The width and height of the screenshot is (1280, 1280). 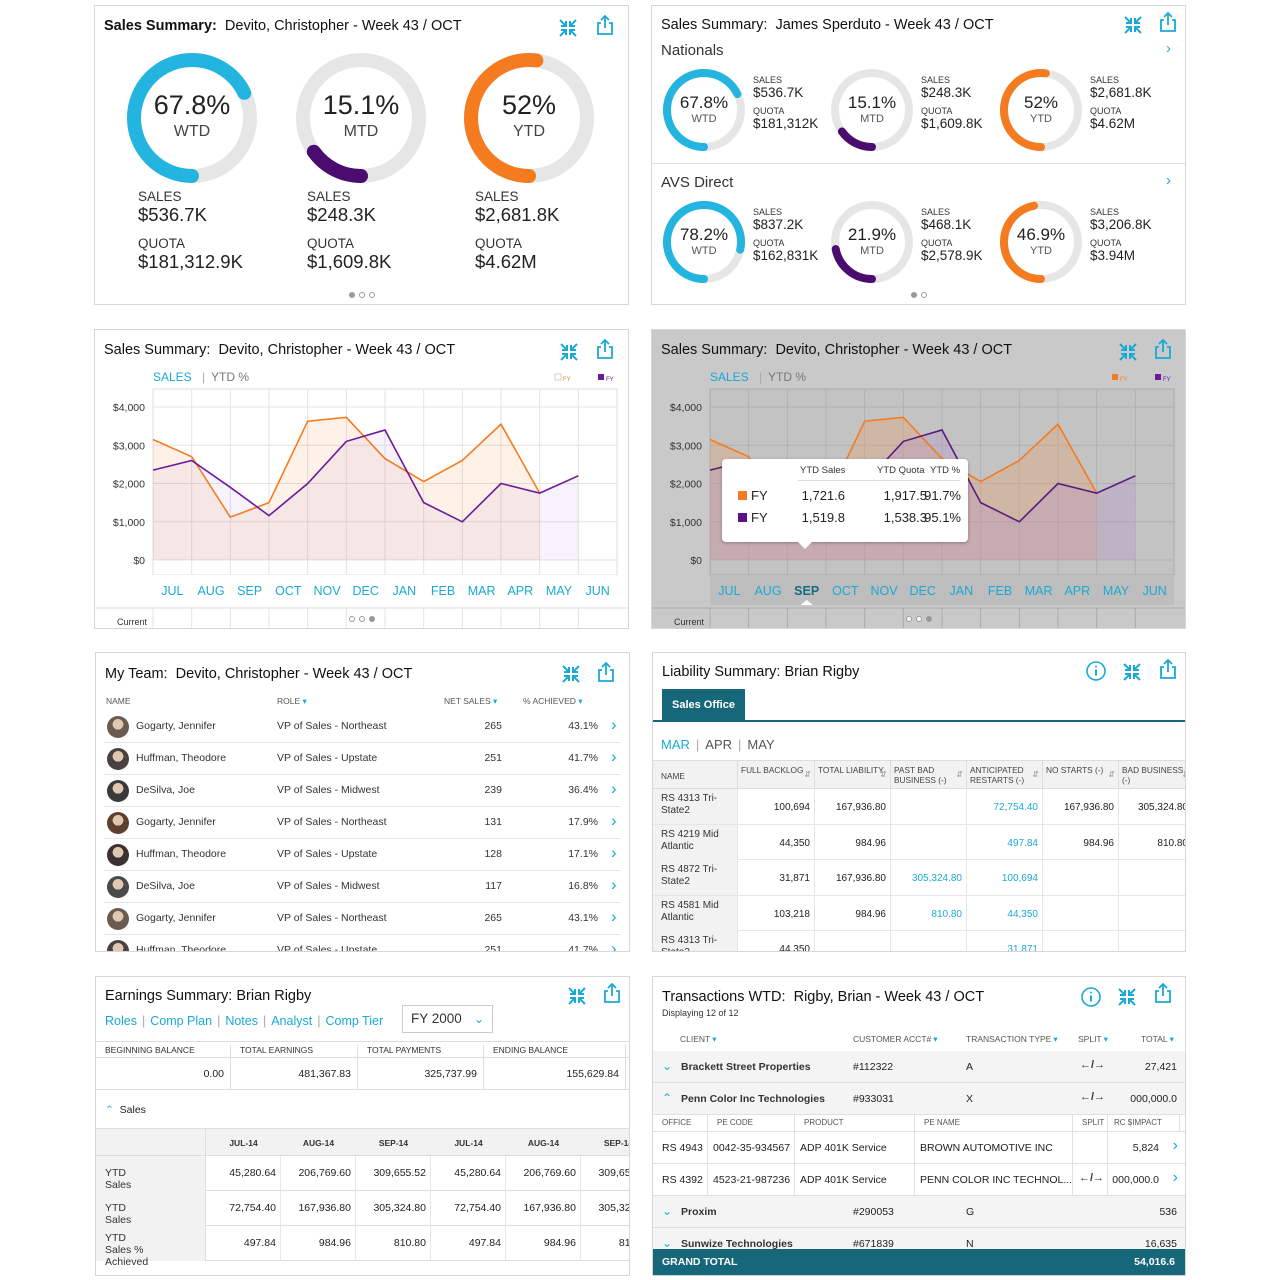 I want to click on sales-section-toggle: ⌃ Sales, so click(x=125, y=1110).